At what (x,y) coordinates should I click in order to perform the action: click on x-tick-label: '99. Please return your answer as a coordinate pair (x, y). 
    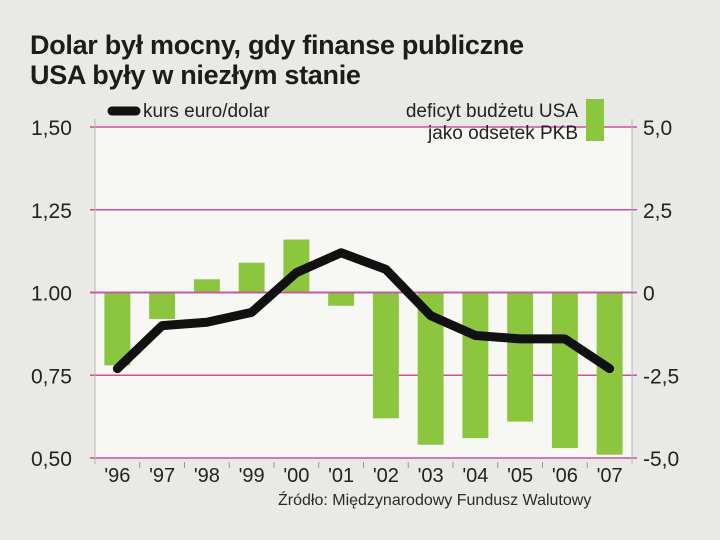
    Looking at the image, I should click on (252, 476).